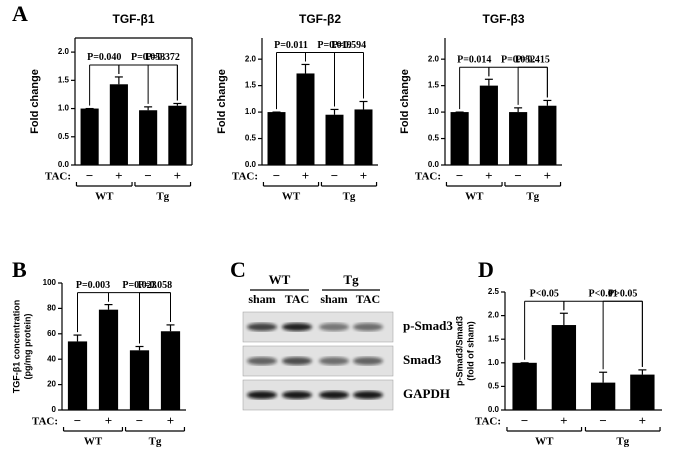  I want to click on y-tick-label: 40, so click(51, 358).